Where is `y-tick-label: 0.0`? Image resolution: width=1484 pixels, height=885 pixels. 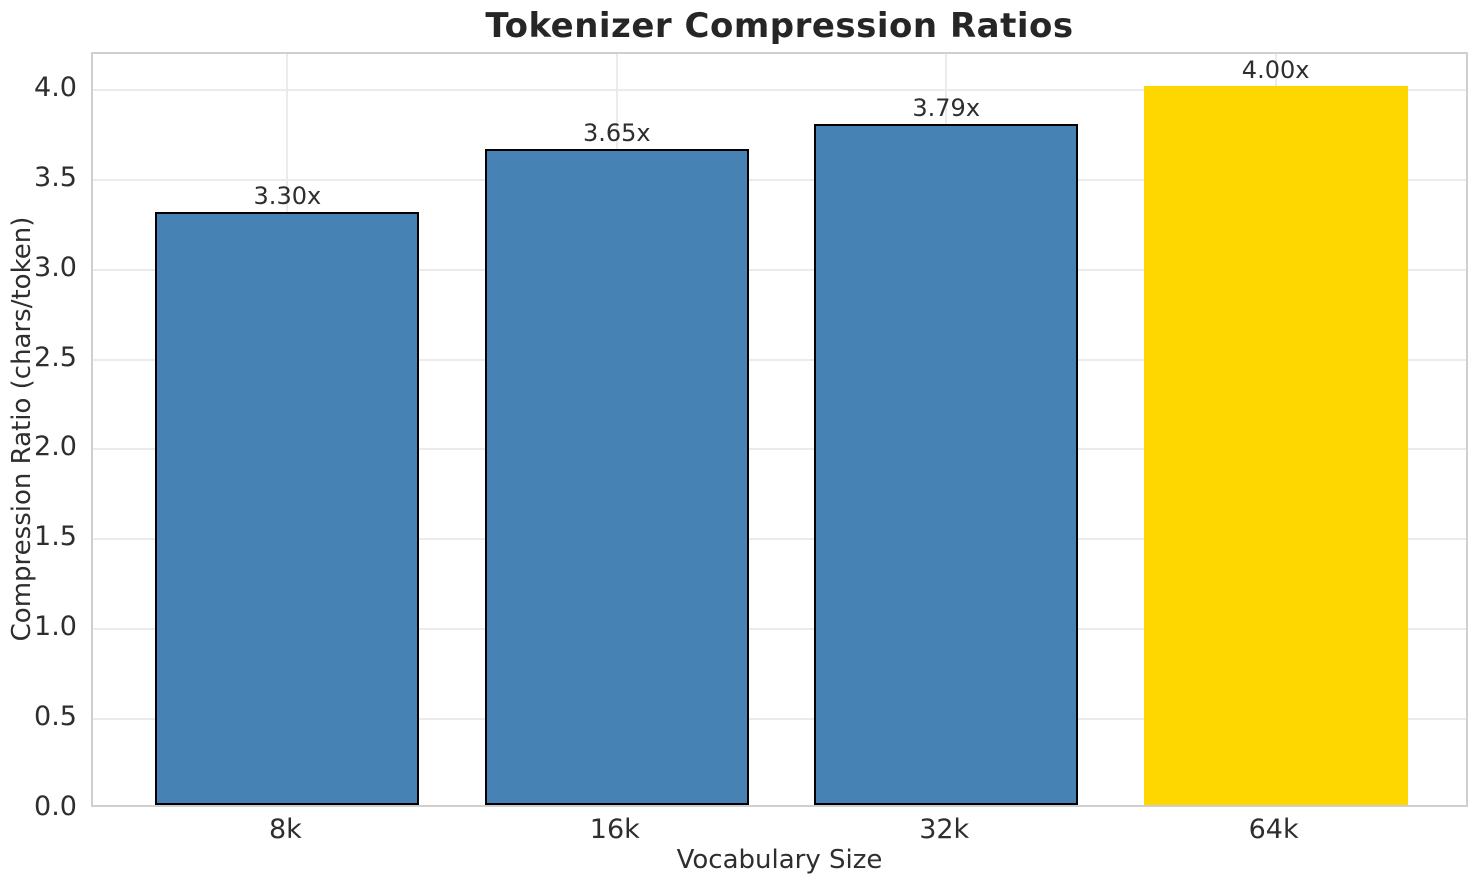
y-tick-label: 0.0 is located at coordinates (55, 806).